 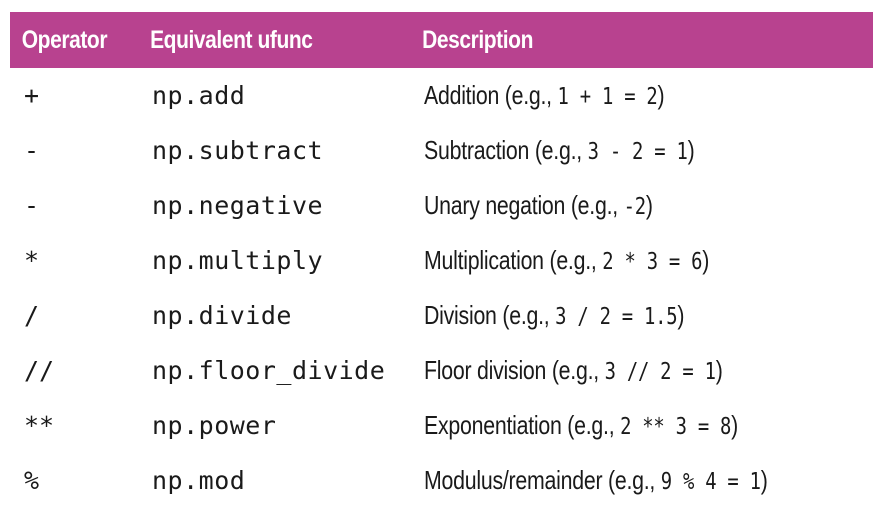 I want to click on ufunc-cell: np.mod, so click(x=199, y=480).